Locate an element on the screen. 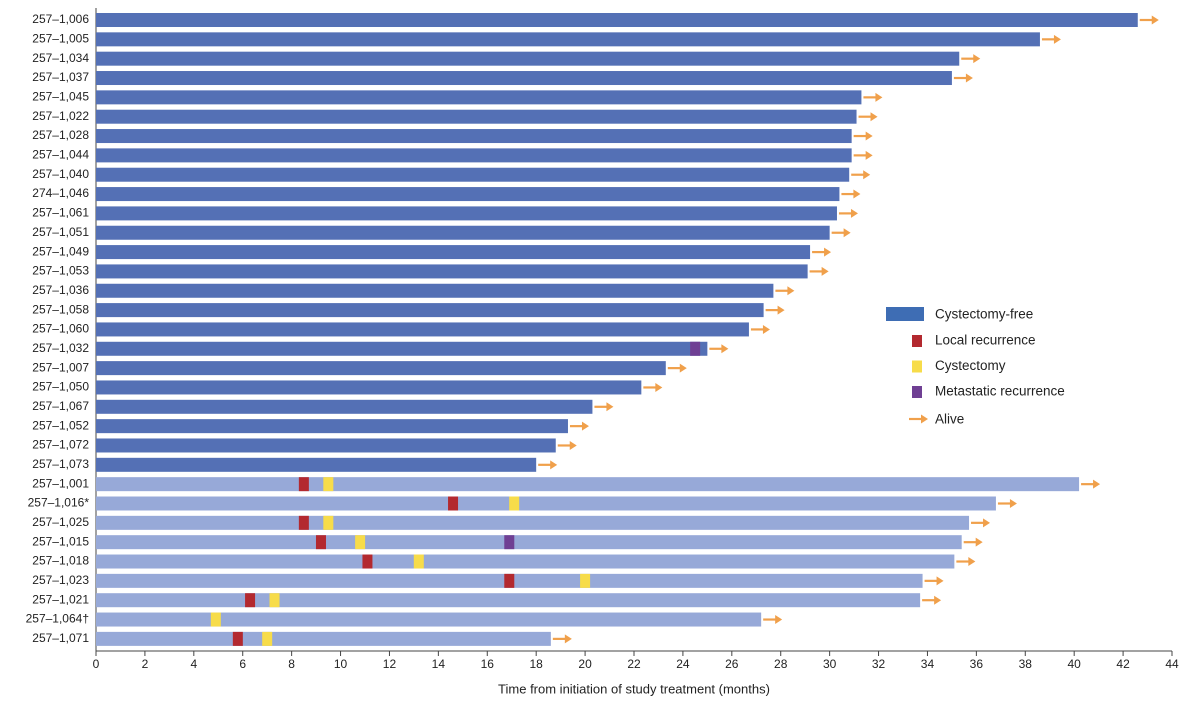  y-tick-label: 257–1,049 is located at coordinates (60, 251).